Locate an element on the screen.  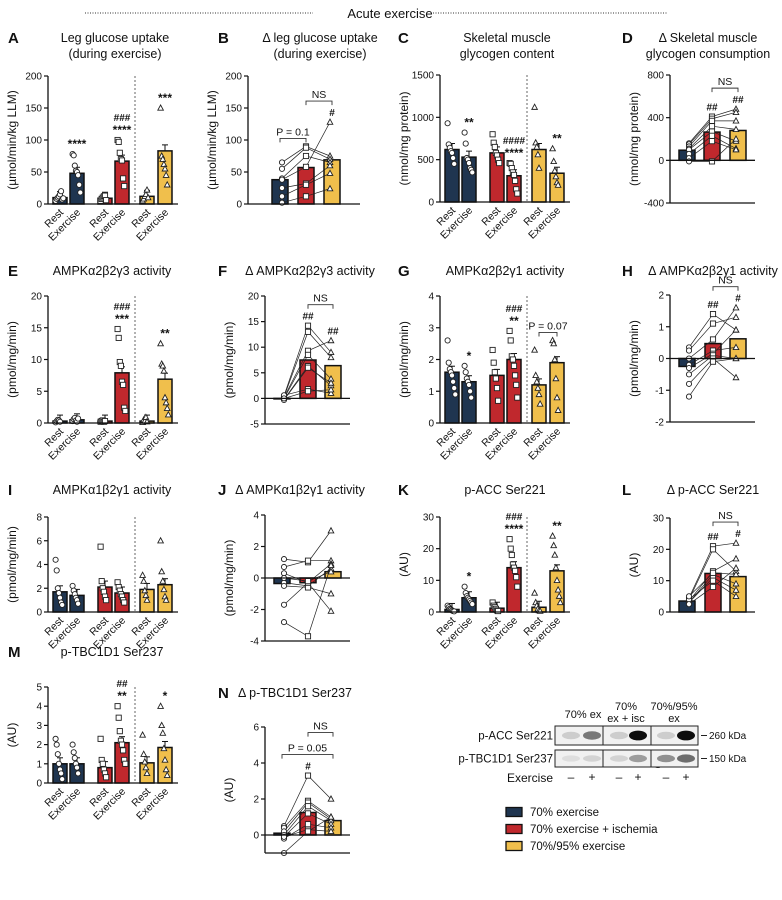
blot-row-label: p-ACC Ser221 is located at coordinates (515, 737).